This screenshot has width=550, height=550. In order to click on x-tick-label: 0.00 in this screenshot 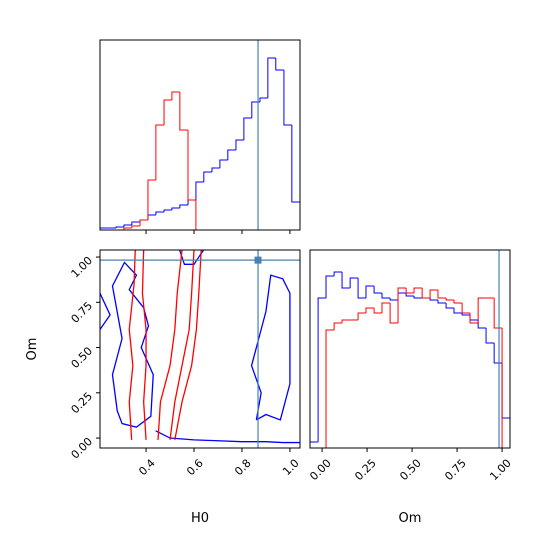, I will do `click(320, 470)`.